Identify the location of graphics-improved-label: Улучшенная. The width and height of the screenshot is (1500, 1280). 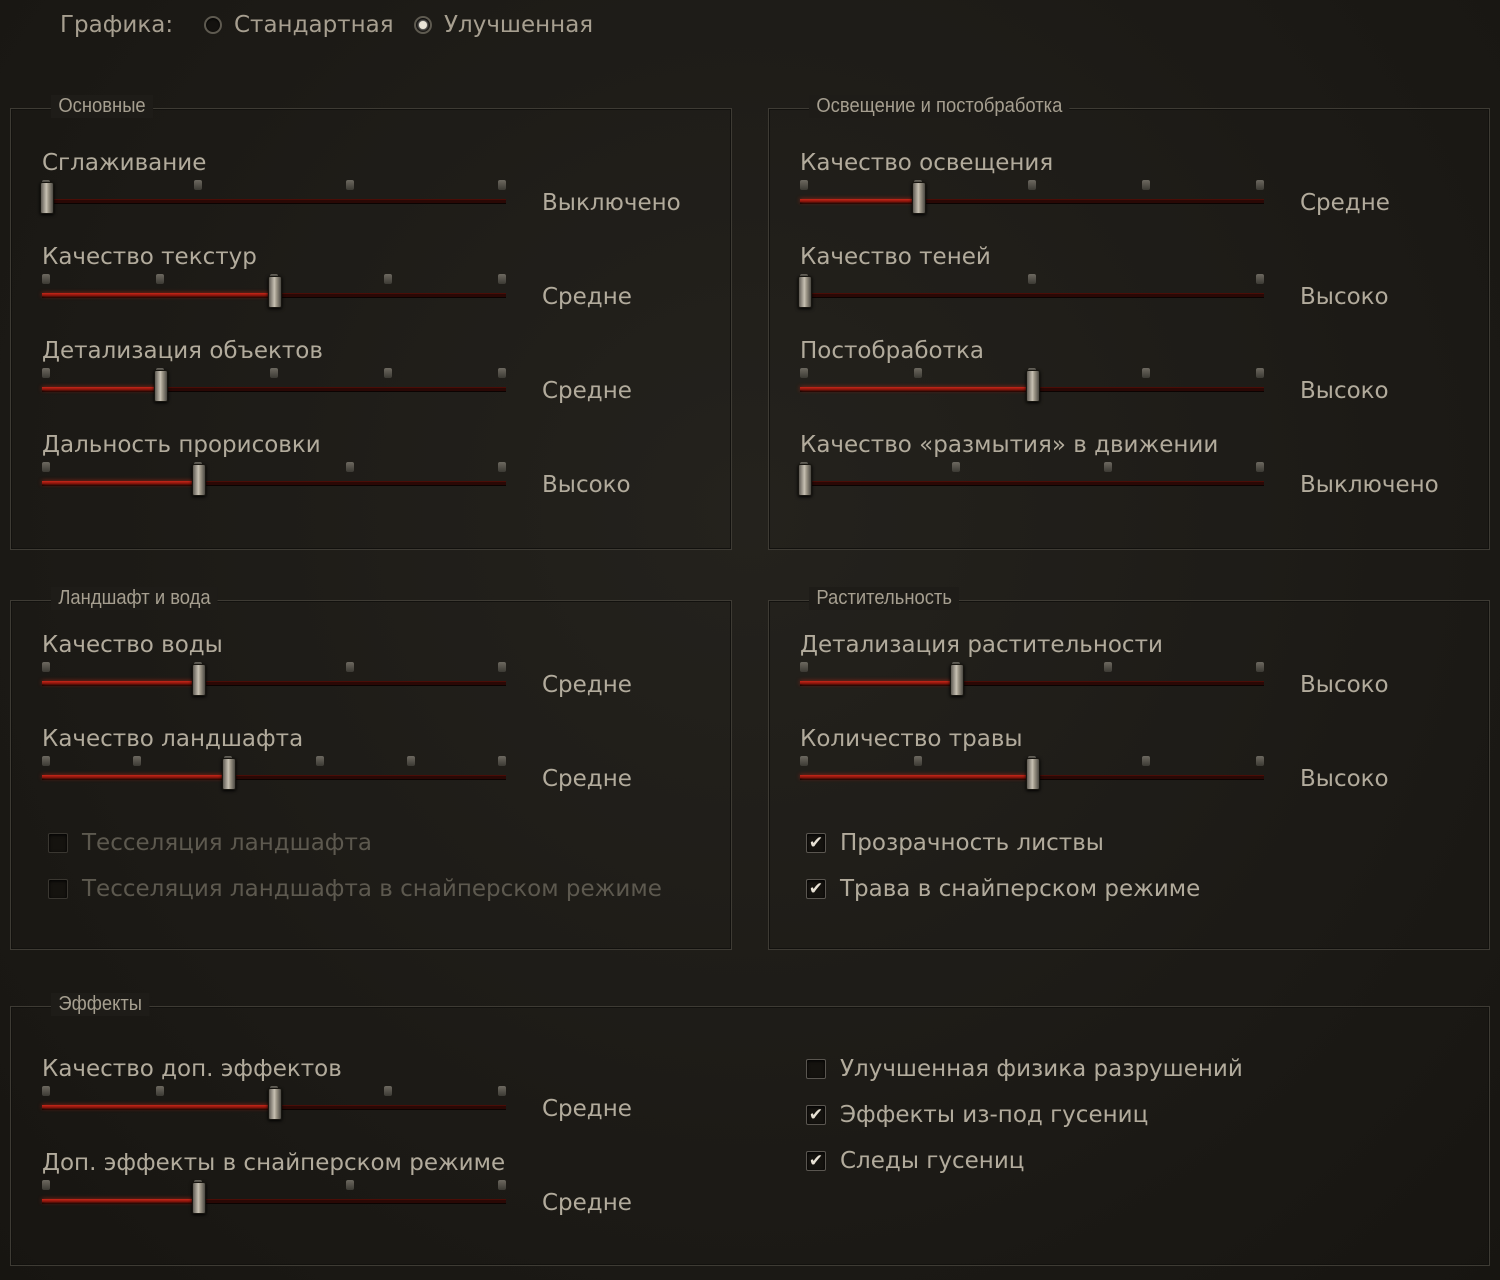
(519, 25).